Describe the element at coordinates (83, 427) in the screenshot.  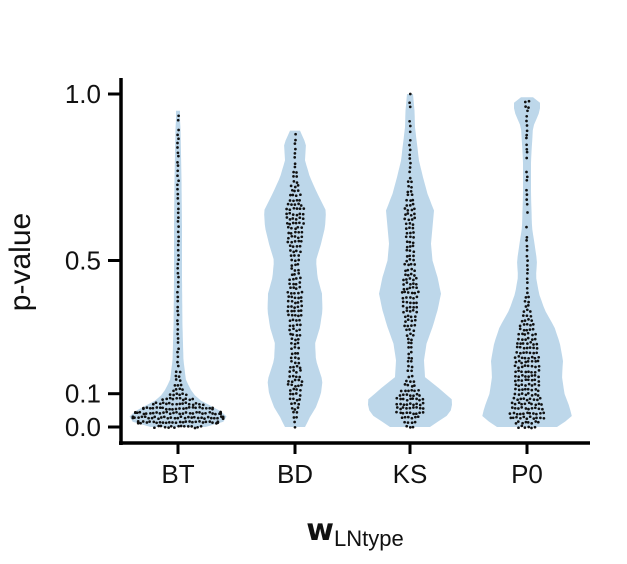
I see `y-tick-label: 0.0` at that location.